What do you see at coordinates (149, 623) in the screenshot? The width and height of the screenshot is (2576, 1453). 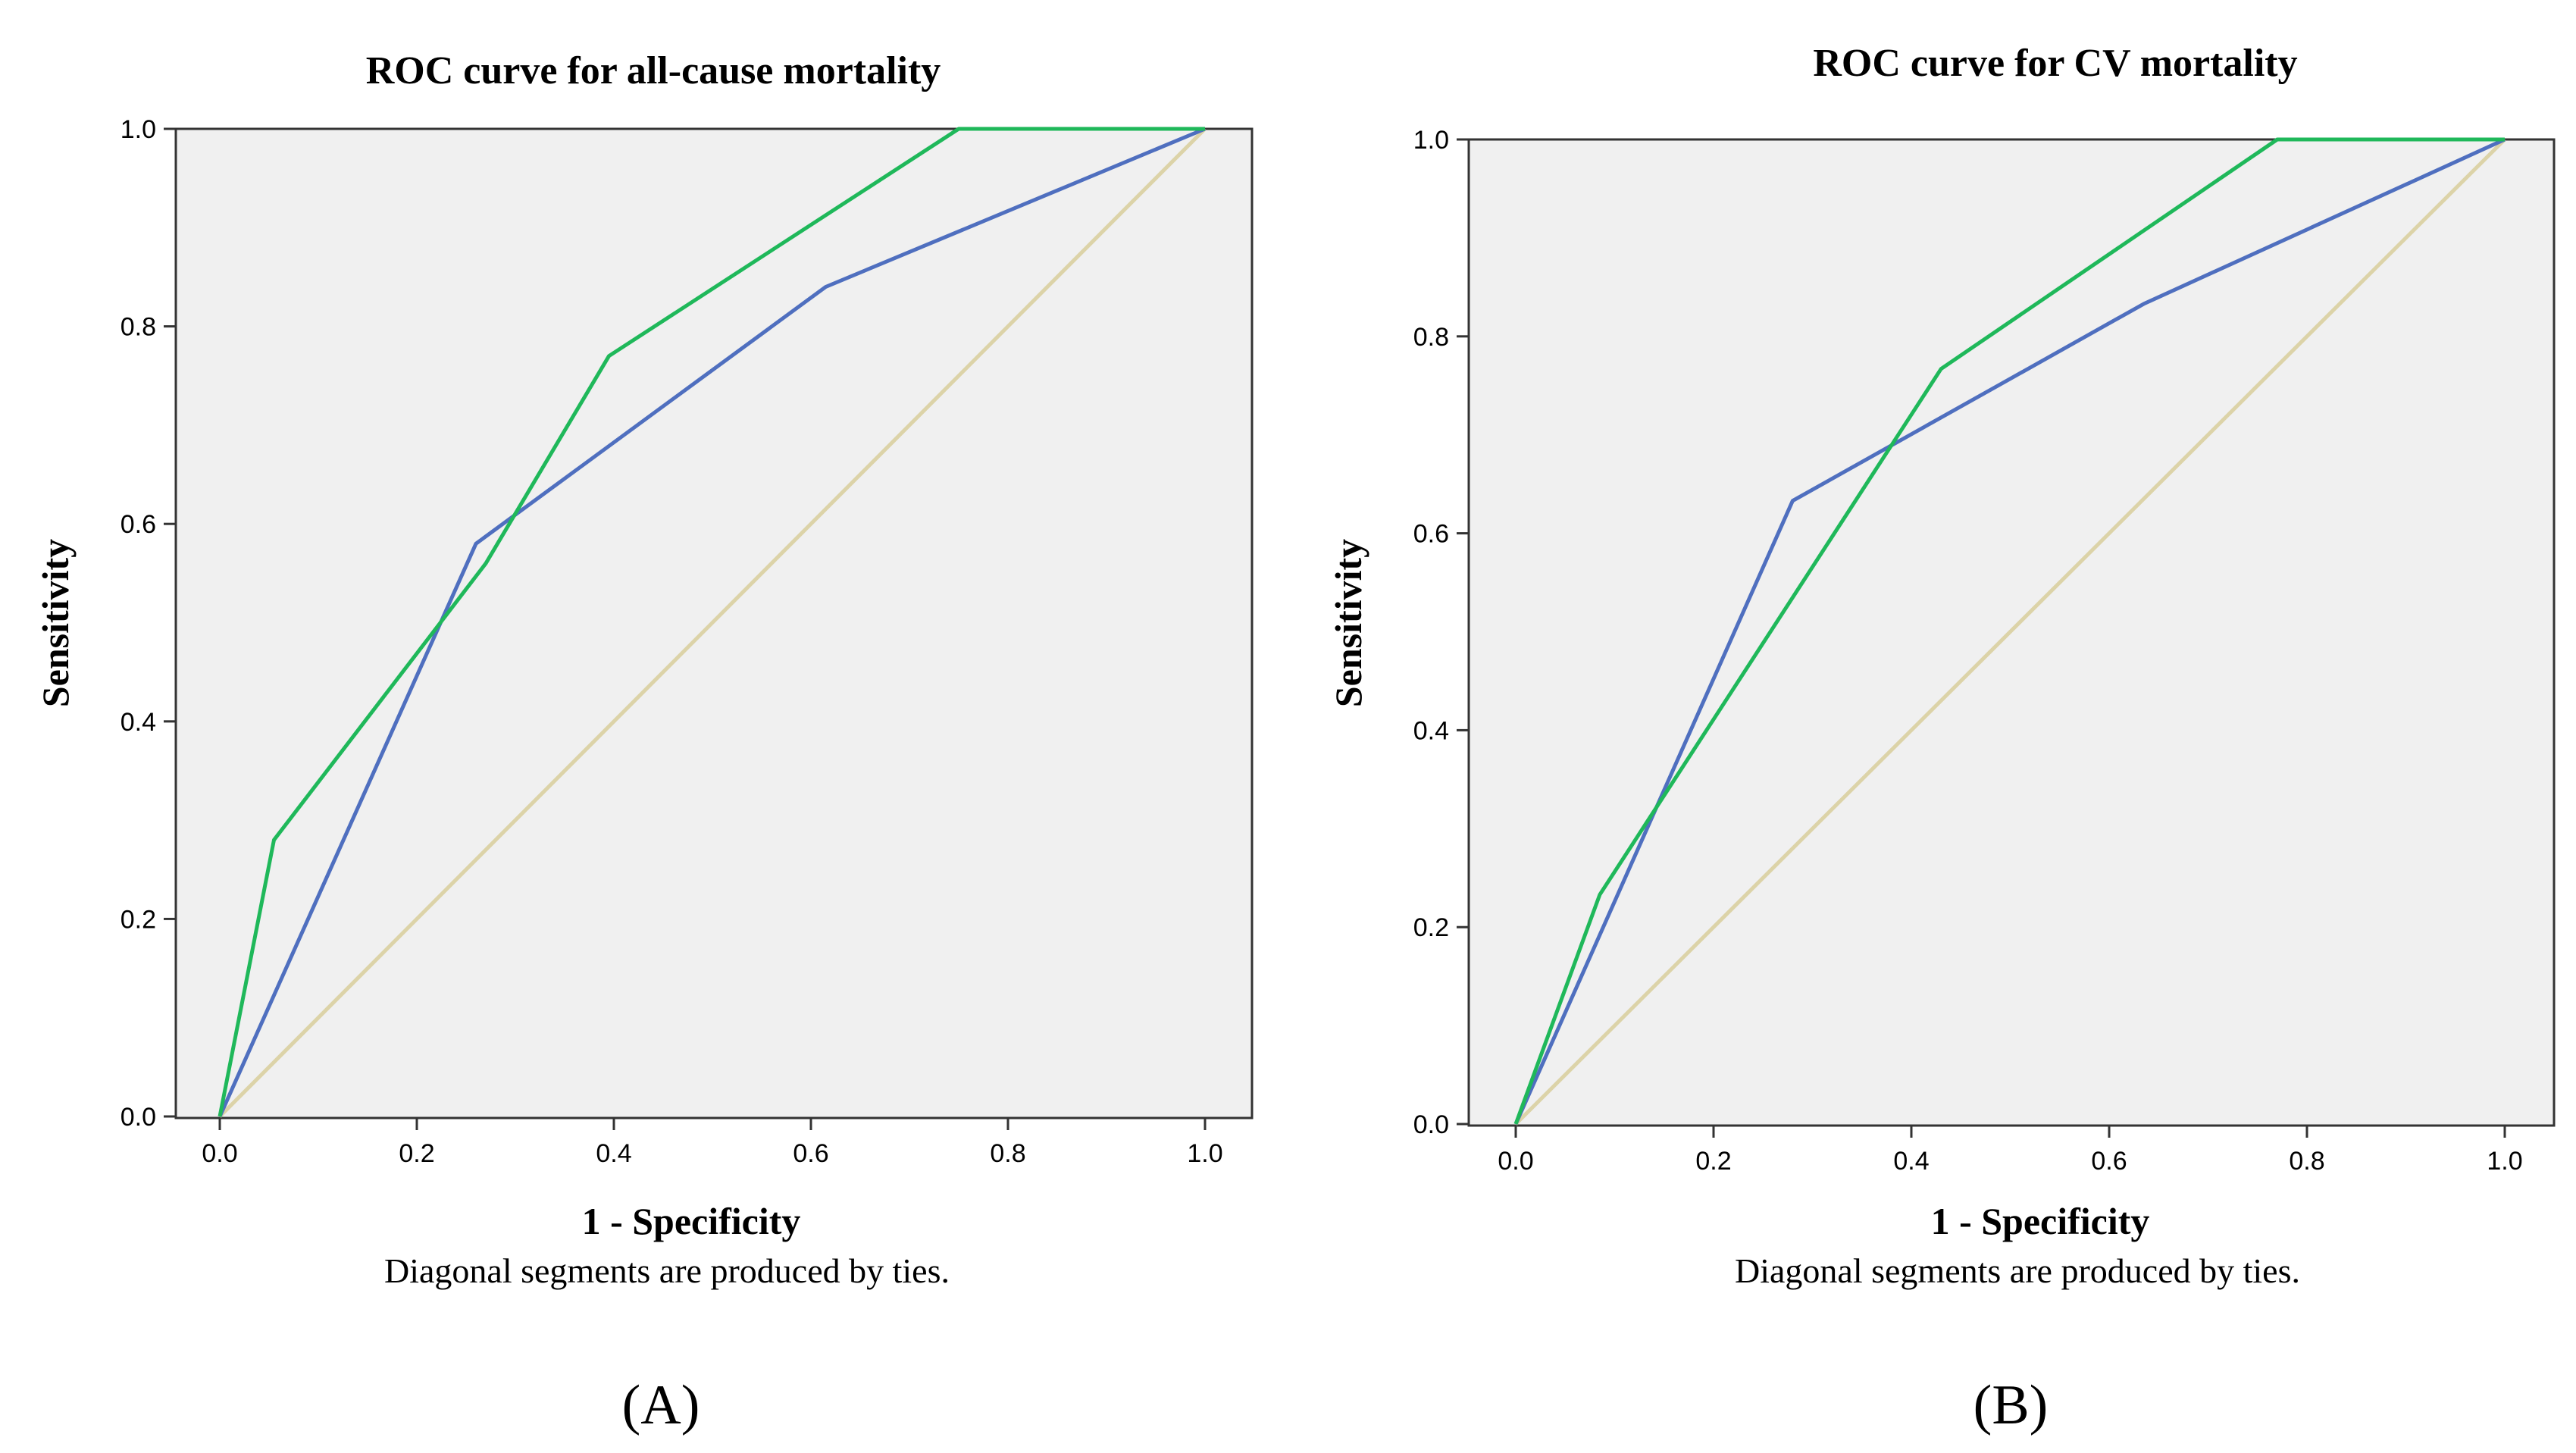 I see `chart-a-y-axis: 0.0 0.2 0.4 0.6 0.8 1.0` at bounding box center [149, 623].